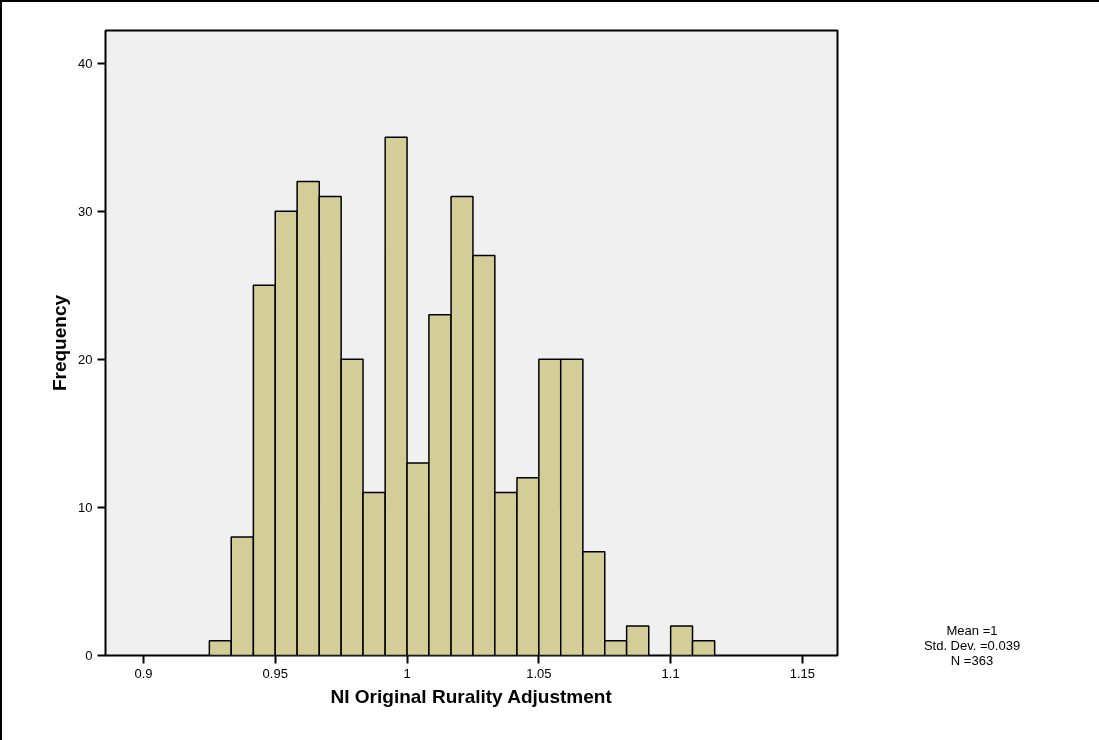 Image resolution: width=1099 pixels, height=740 pixels. I want to click on x-tick-label: 0.95, so click(275, 673).